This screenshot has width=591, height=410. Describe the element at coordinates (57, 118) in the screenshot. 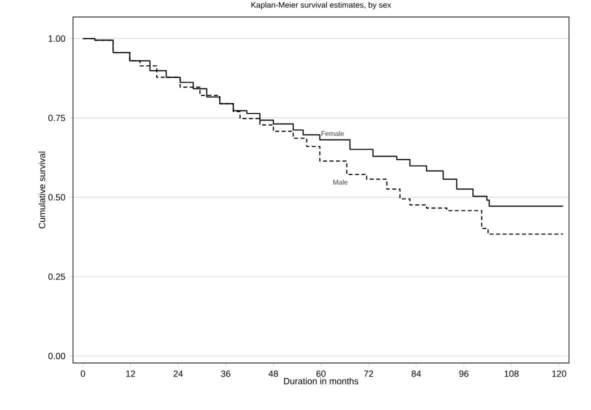

I see `y-tick-label: 0.75` at that location.